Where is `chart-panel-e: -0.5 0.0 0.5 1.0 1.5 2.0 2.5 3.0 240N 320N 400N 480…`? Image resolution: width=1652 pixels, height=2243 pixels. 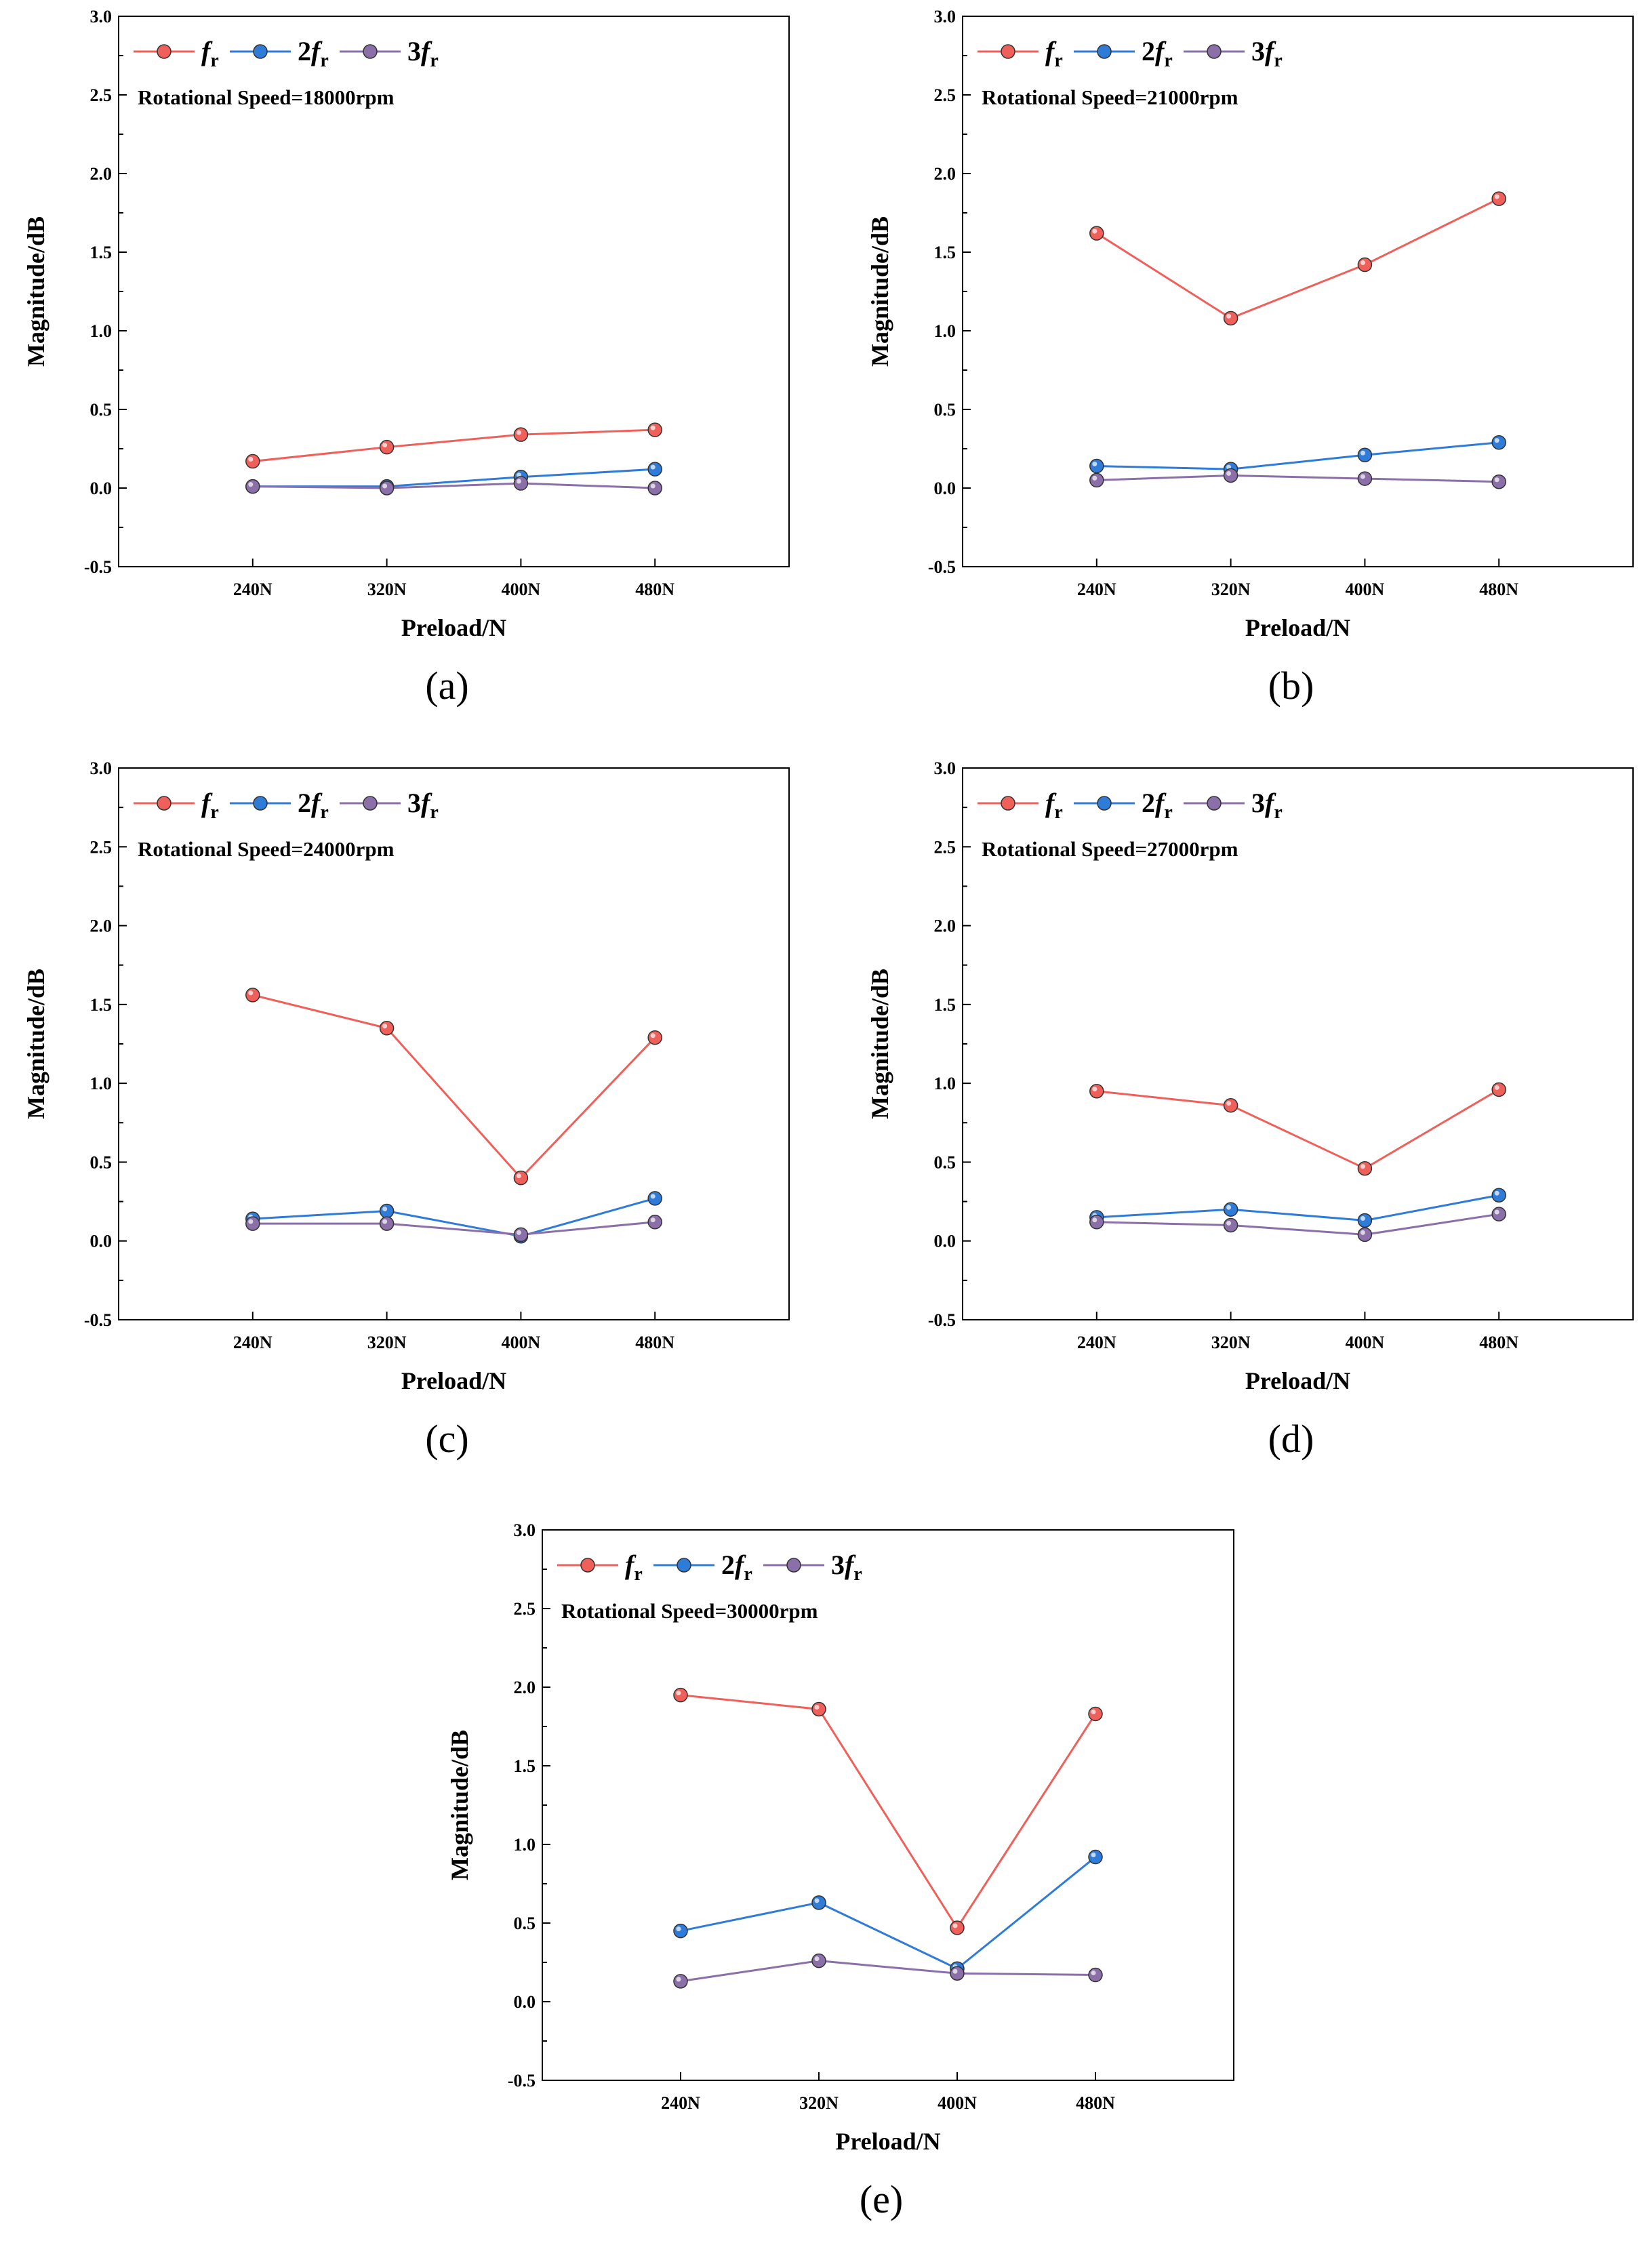
chart-panel-e: -0.5 0.0 0.5 1.0 1.5 2.0 2.5 3.0 240N 320N 400N 480… is located at coordinates (840, 1871).